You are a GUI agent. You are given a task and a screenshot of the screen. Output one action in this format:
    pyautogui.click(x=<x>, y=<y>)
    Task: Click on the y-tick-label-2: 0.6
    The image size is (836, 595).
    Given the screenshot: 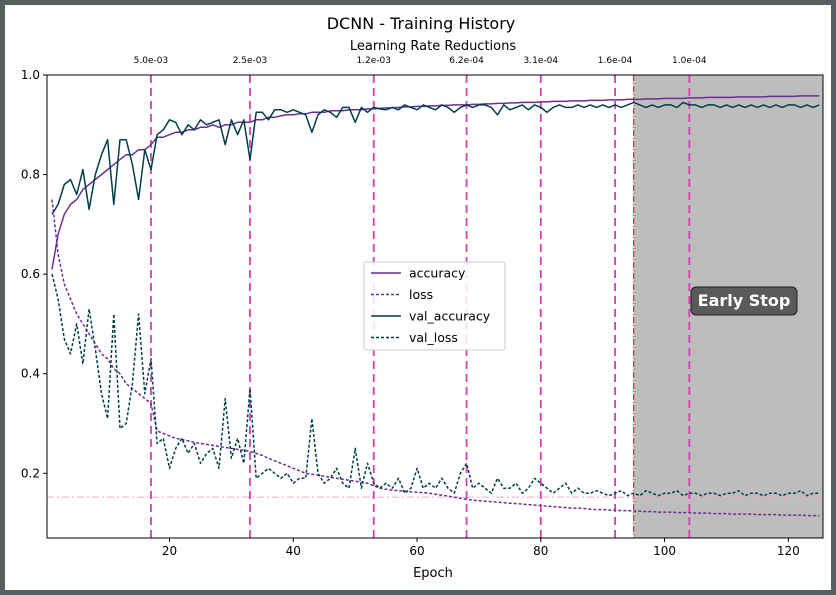 What is the action you would take?
    pyautogui.click(x=30, y=274)
    